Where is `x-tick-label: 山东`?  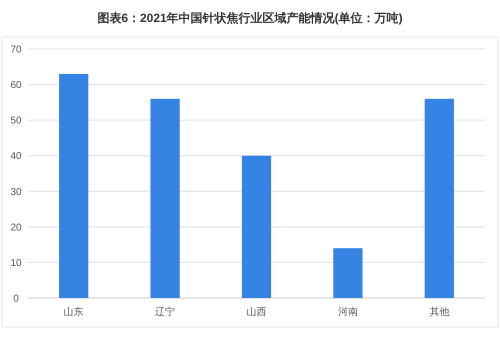 x-tick-label: 山东 is located at coordinates (74, 312).